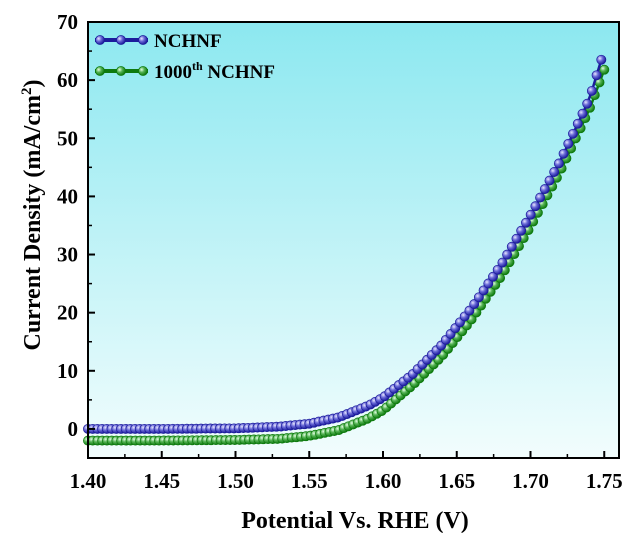 Image resolution: width=623 pixels, height=538 pixels. I want to click on y-tick-label: 10, so click(67, 371).